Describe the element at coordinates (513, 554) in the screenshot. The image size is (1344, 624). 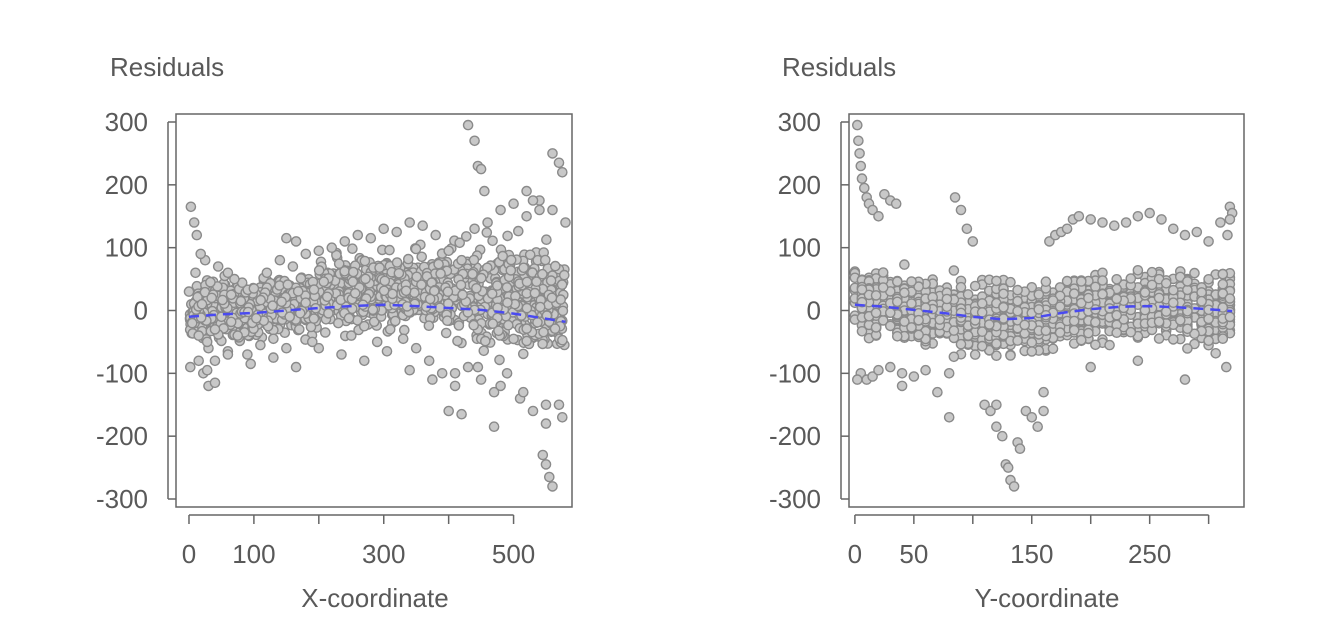
I see `x-tick-label: 500` at that location.